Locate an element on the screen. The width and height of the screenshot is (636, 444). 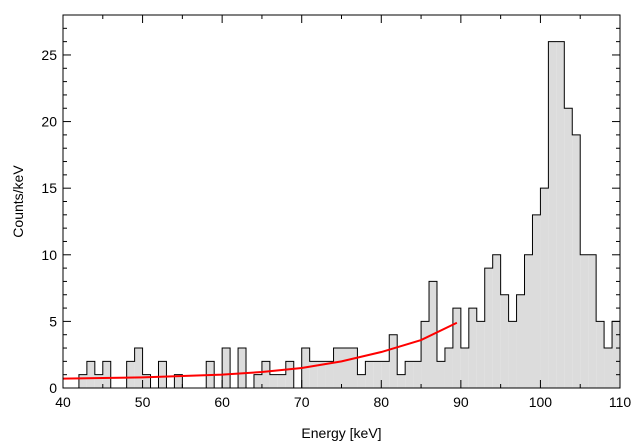
y-tick-label: 25 is located at coordinates (49, 55).